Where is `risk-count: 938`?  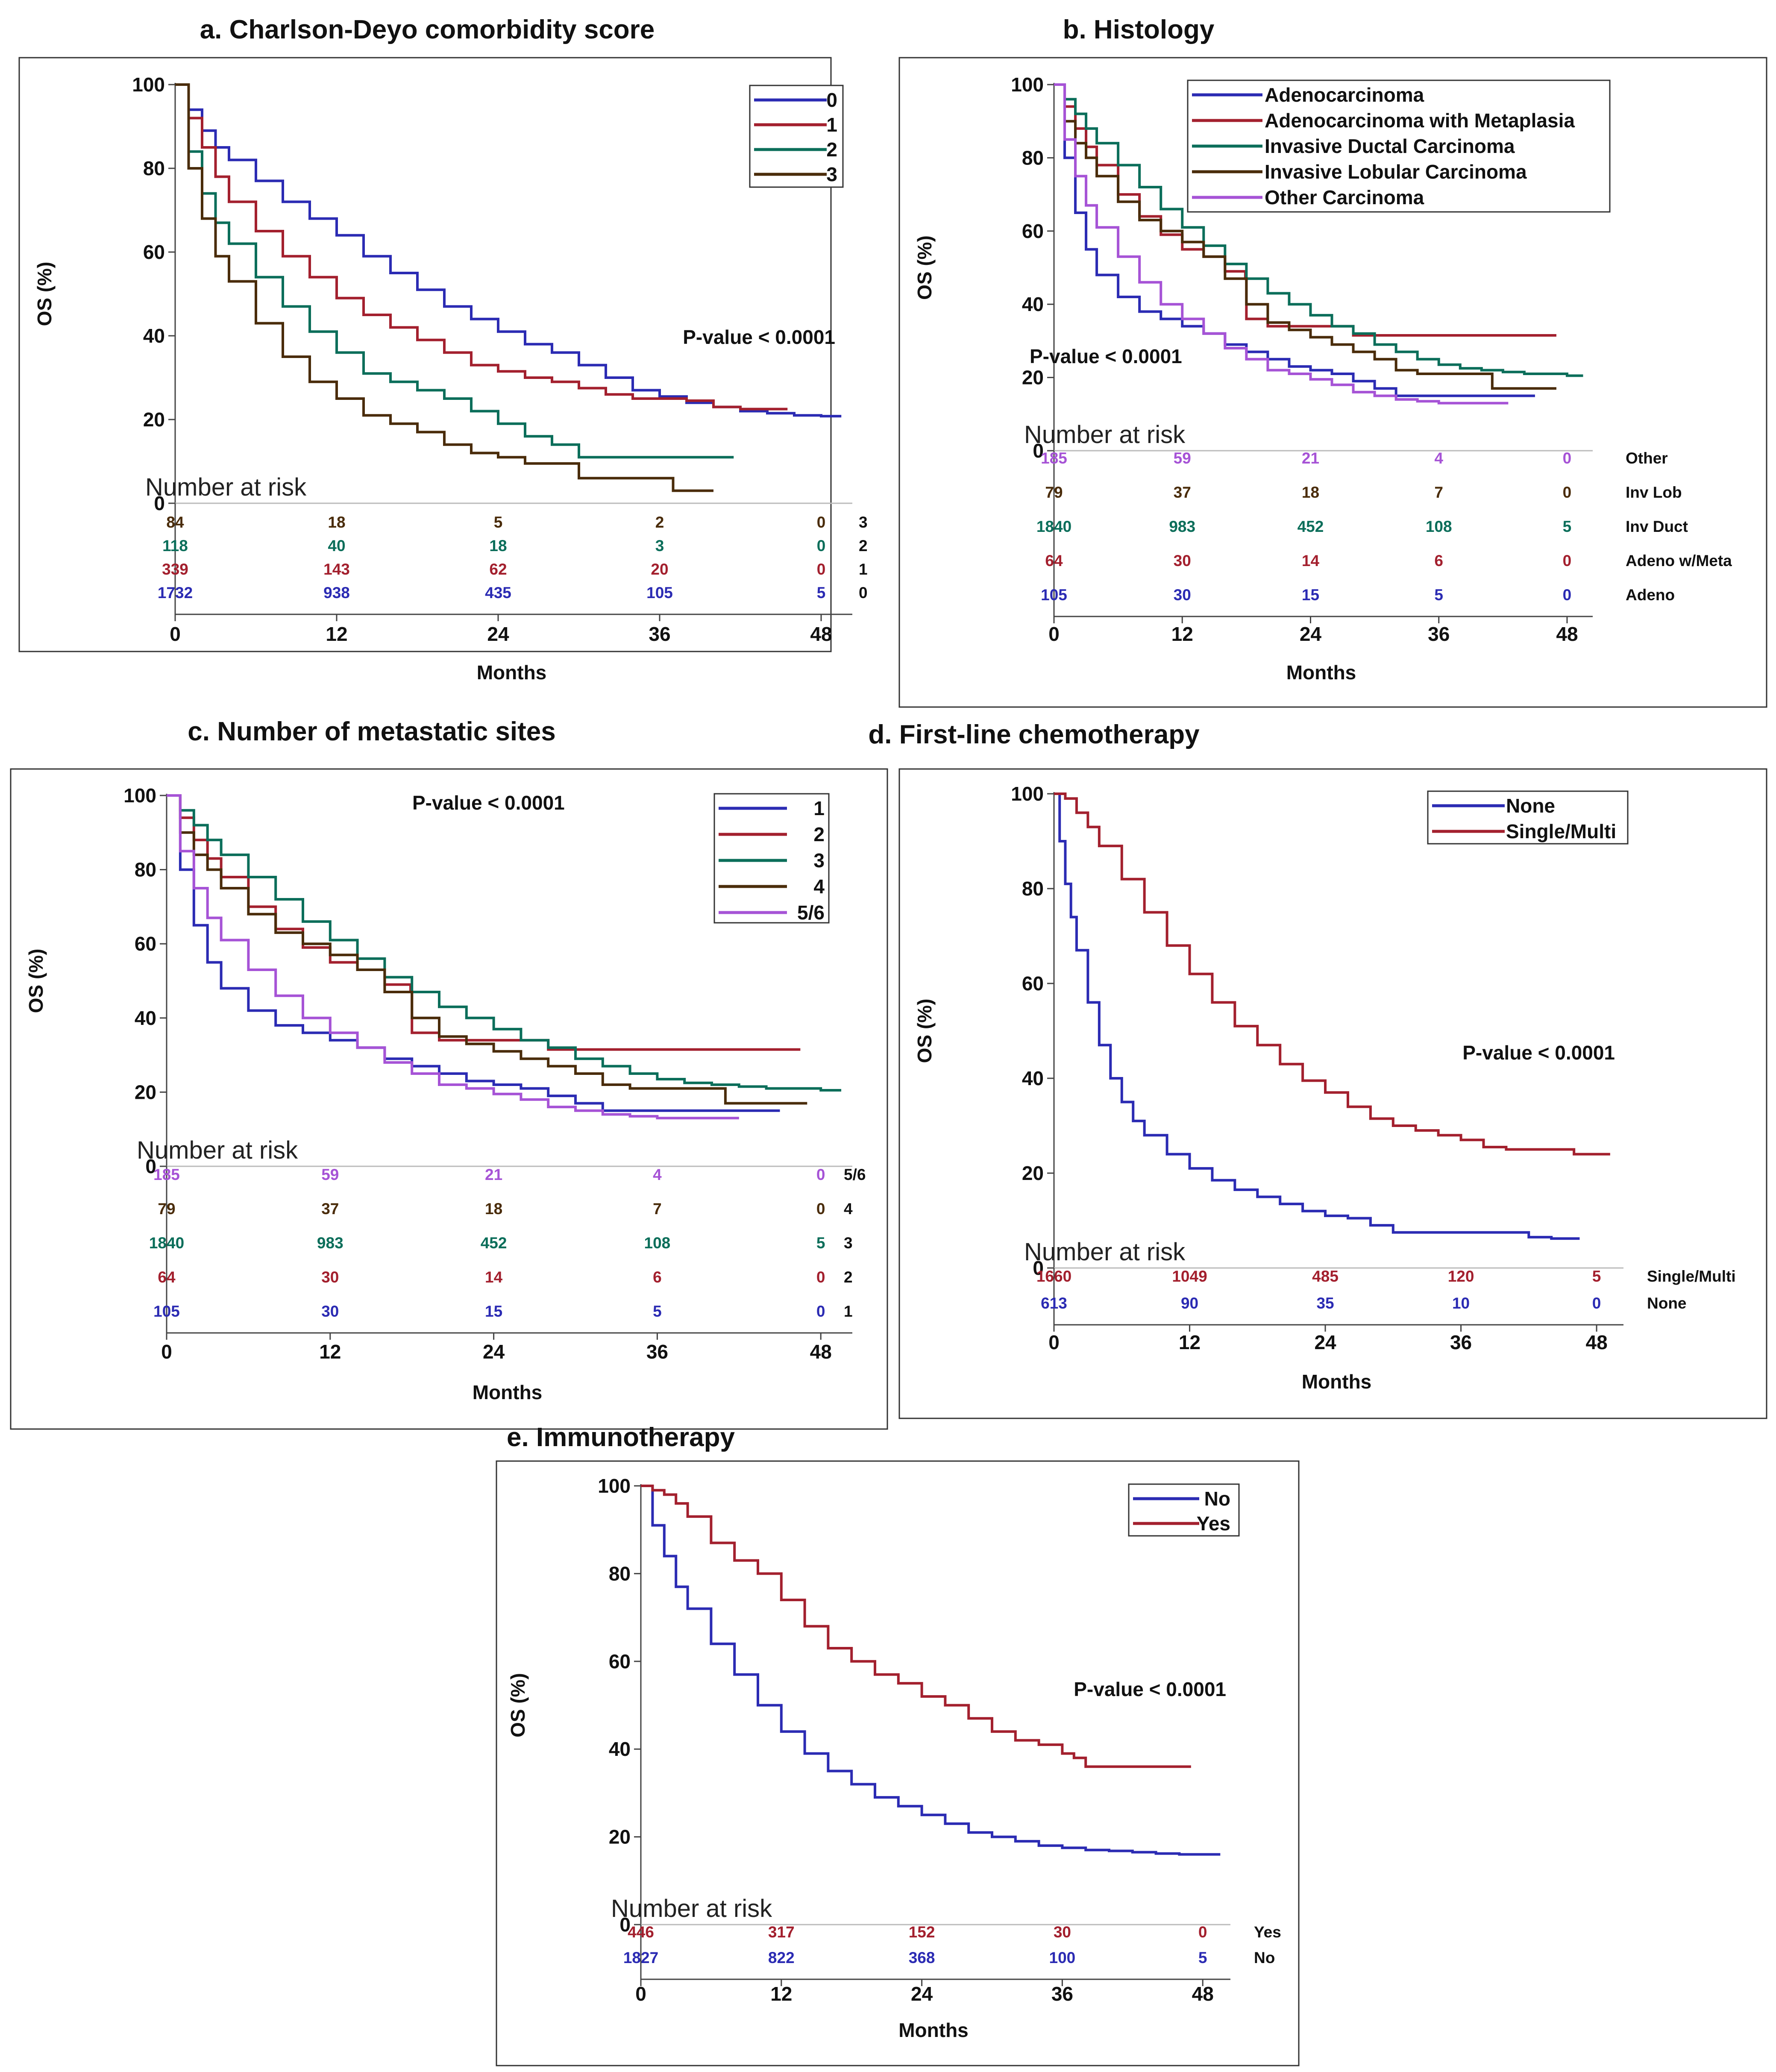
risk-count: 938 is located at coordinates (336, 593).